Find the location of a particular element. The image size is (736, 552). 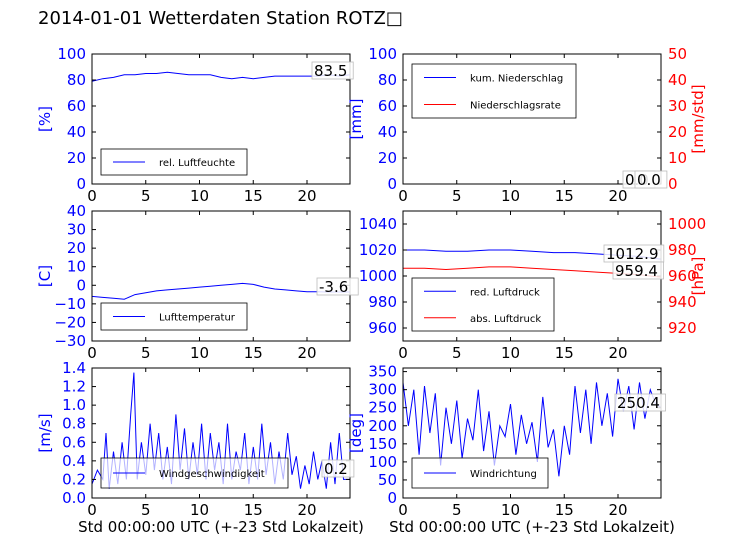

windspeed-axes-frame is located at coordinates (221, 433).